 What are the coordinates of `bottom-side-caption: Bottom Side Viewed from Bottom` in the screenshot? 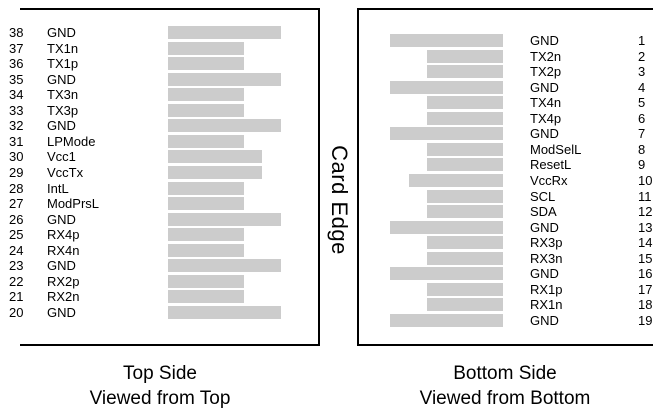 It's located at (505, 386).